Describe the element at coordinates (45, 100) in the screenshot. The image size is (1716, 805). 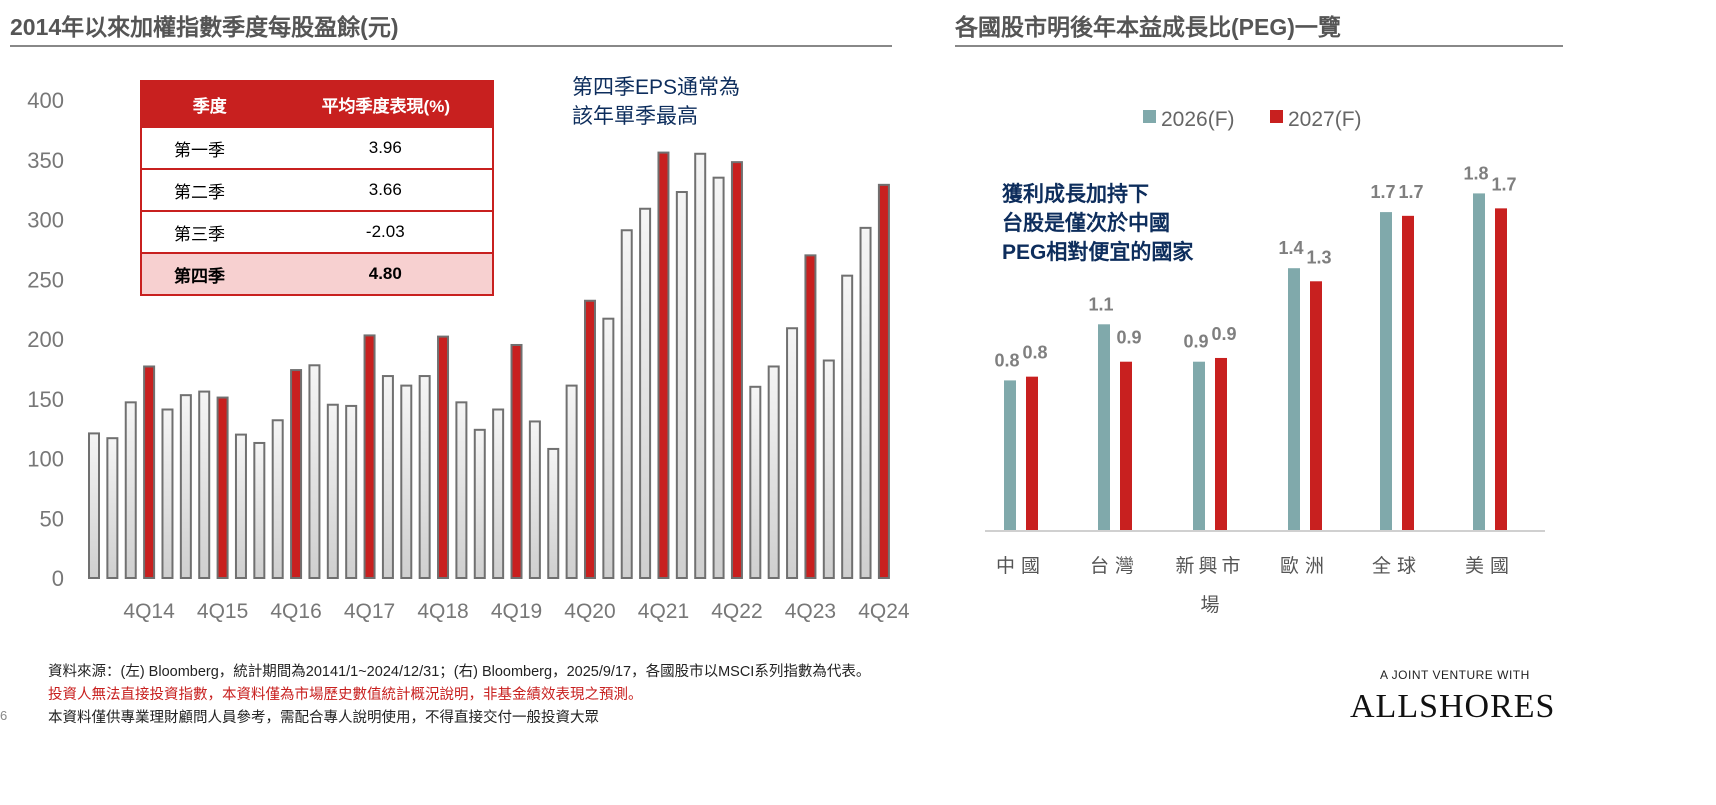
I see `y-tick-label: 400` at that location.